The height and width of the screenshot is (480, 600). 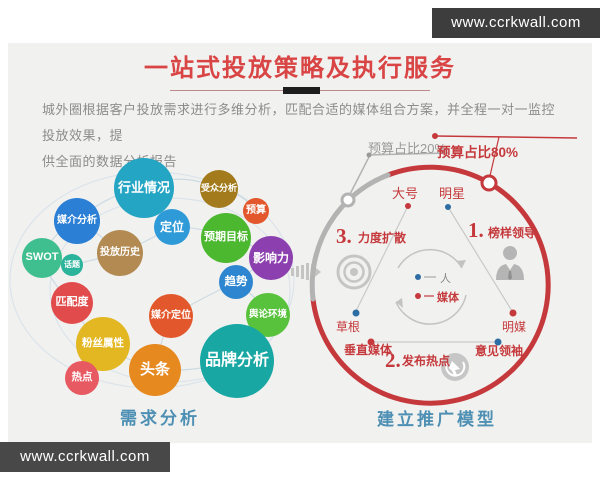 I want to click on radar-icon, so click(x=354, y=272).